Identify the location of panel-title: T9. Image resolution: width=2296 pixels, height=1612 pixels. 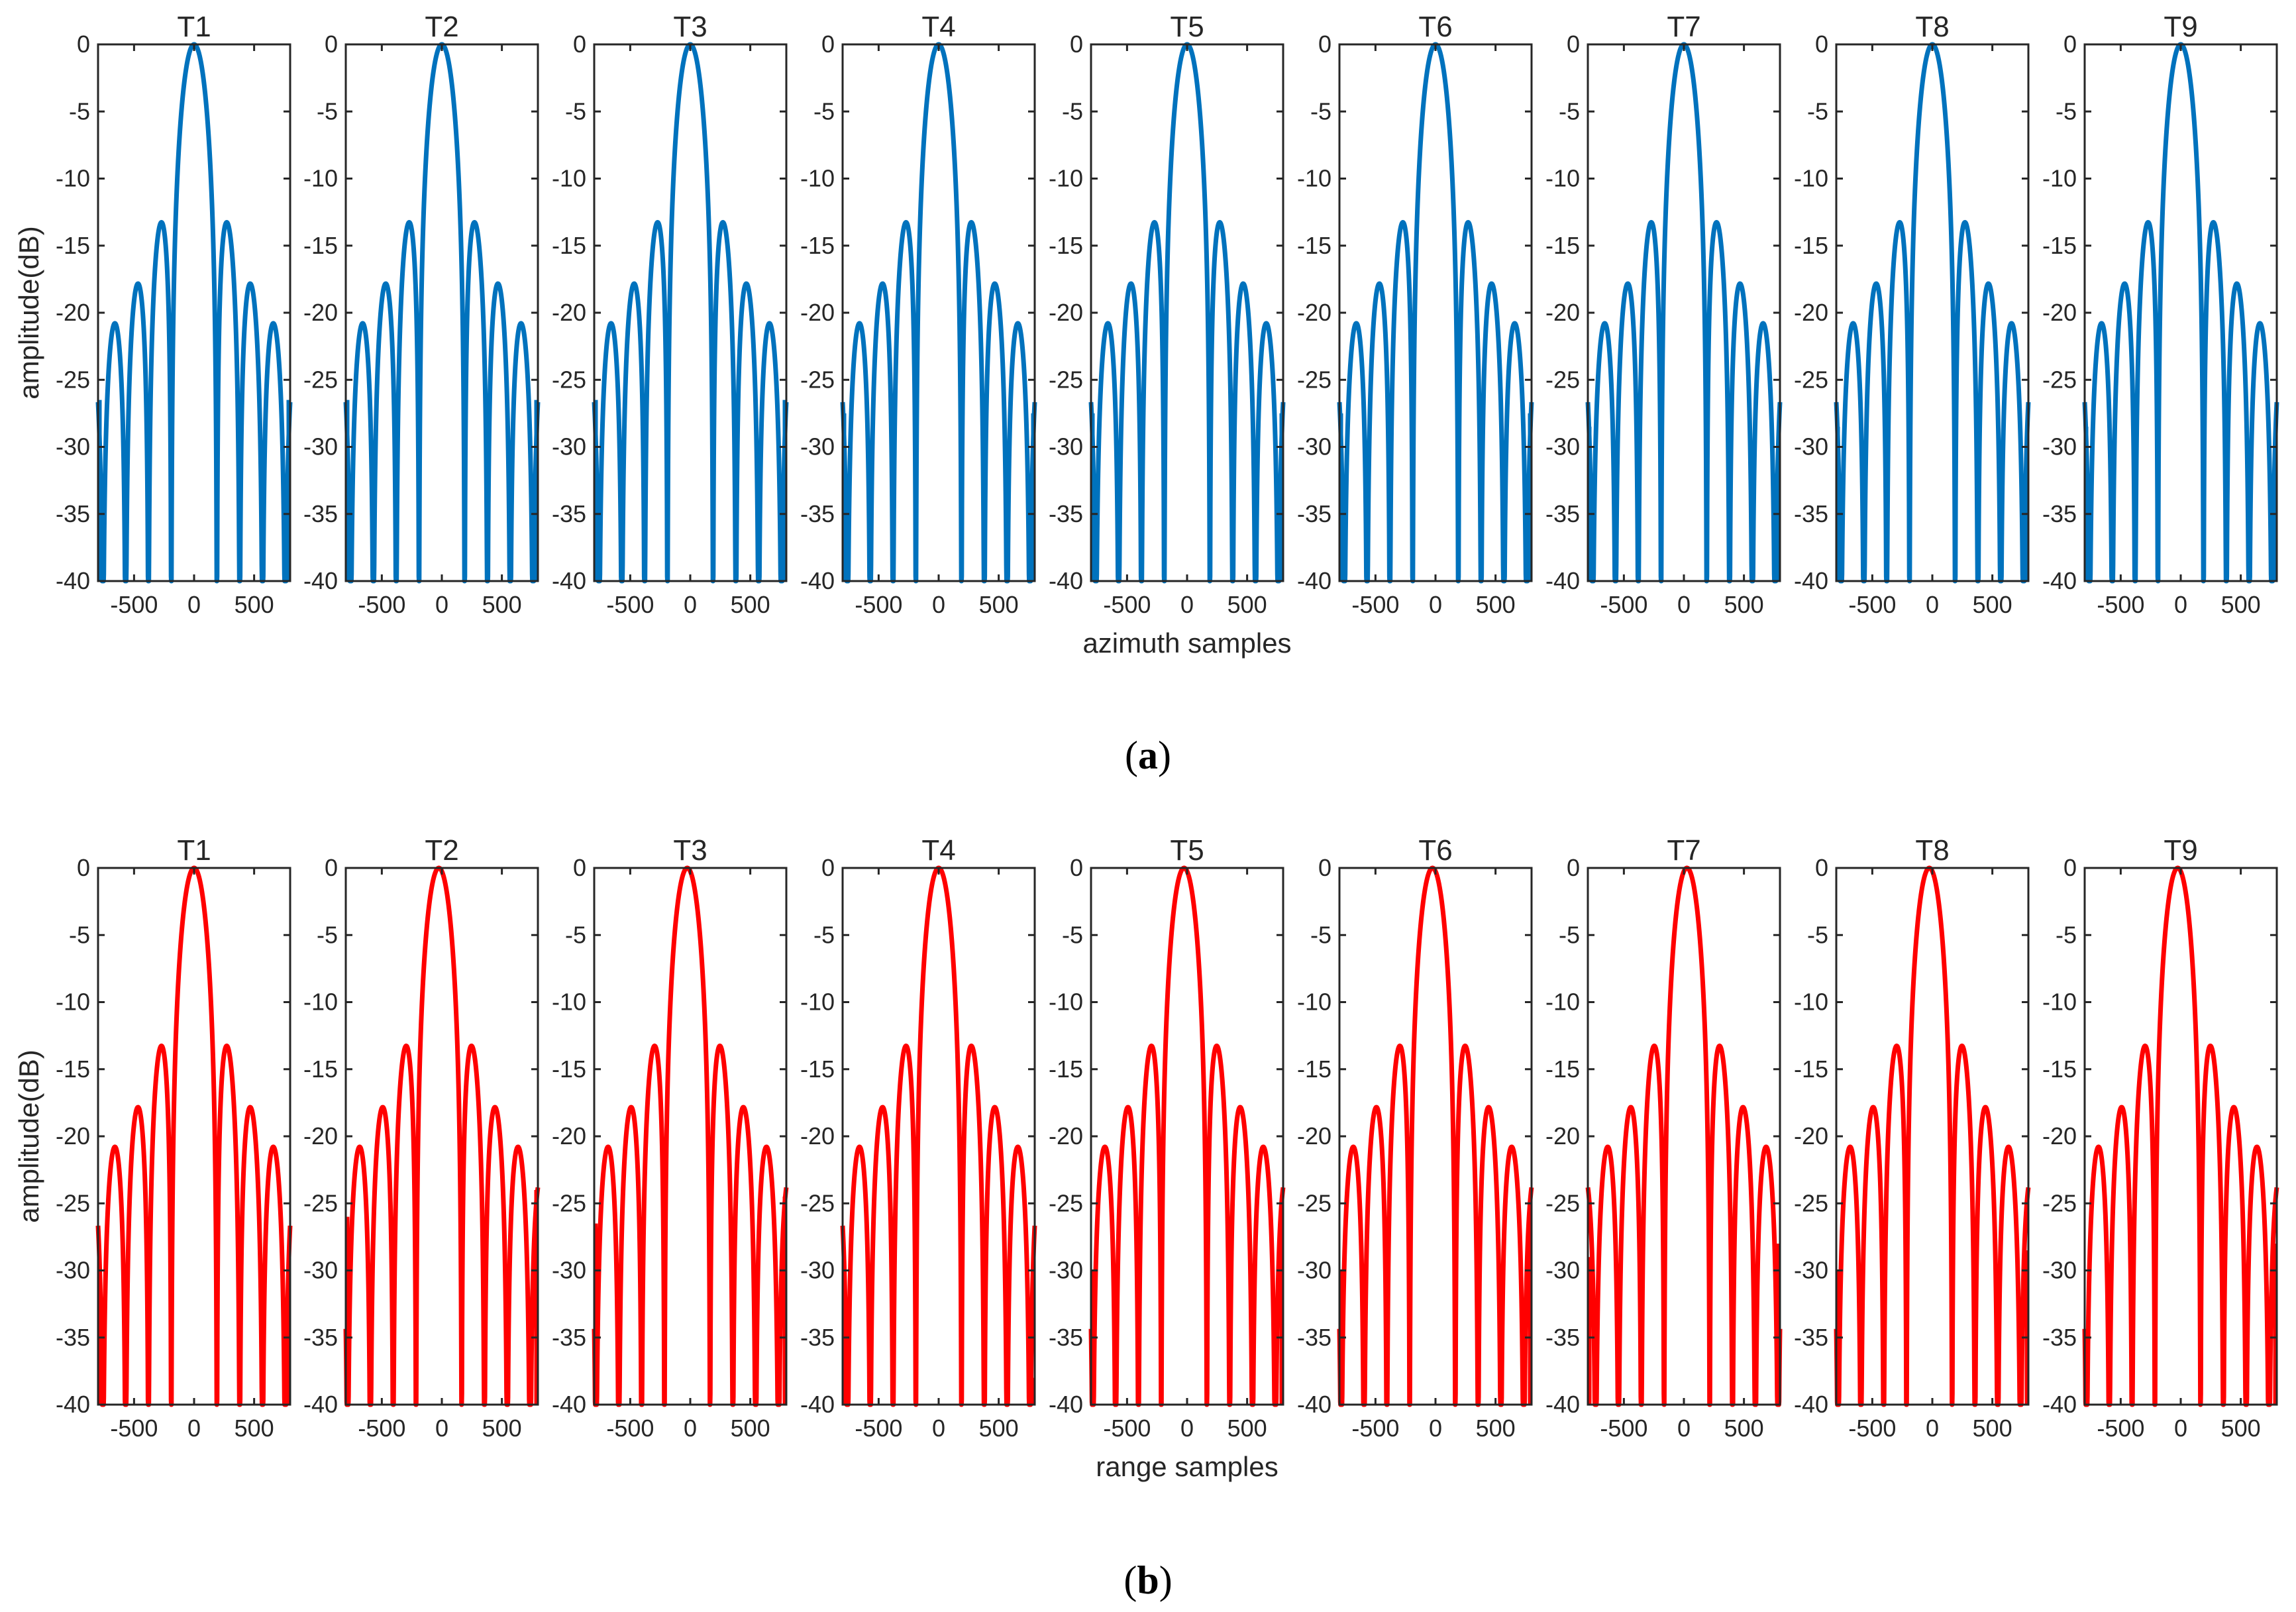
(2180, 27).